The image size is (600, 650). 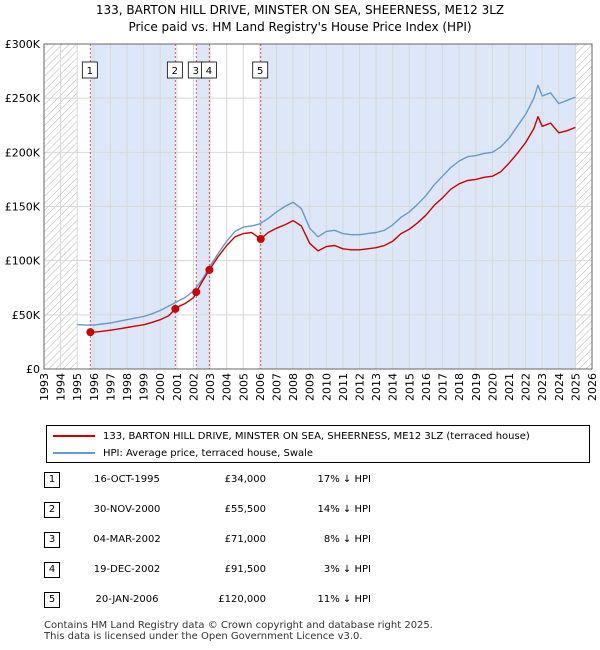 What do you see at coordinates (33, 369) in the screenshot?
I see `y-tick-label: £0` at bounding box center [33, 369].